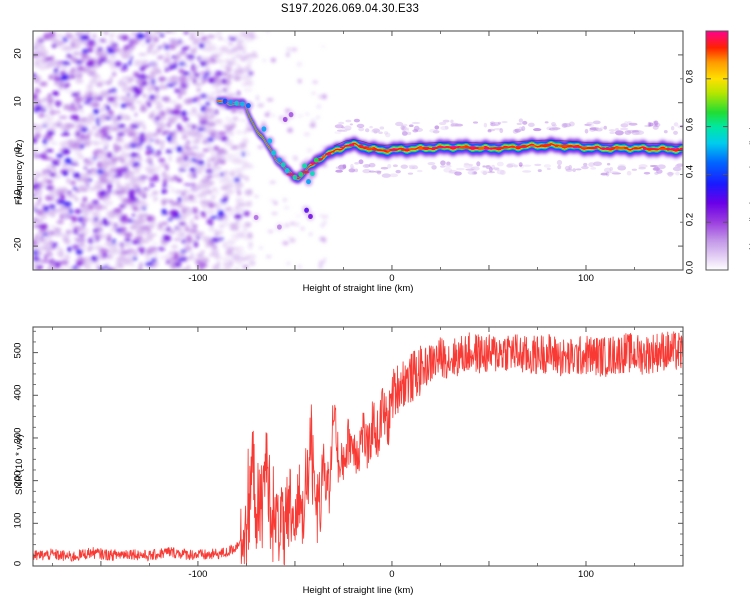  Describe the element at coordinates (392, 278) in the screenshot. I see `spectrogram-xtick-0: 0` at that location.